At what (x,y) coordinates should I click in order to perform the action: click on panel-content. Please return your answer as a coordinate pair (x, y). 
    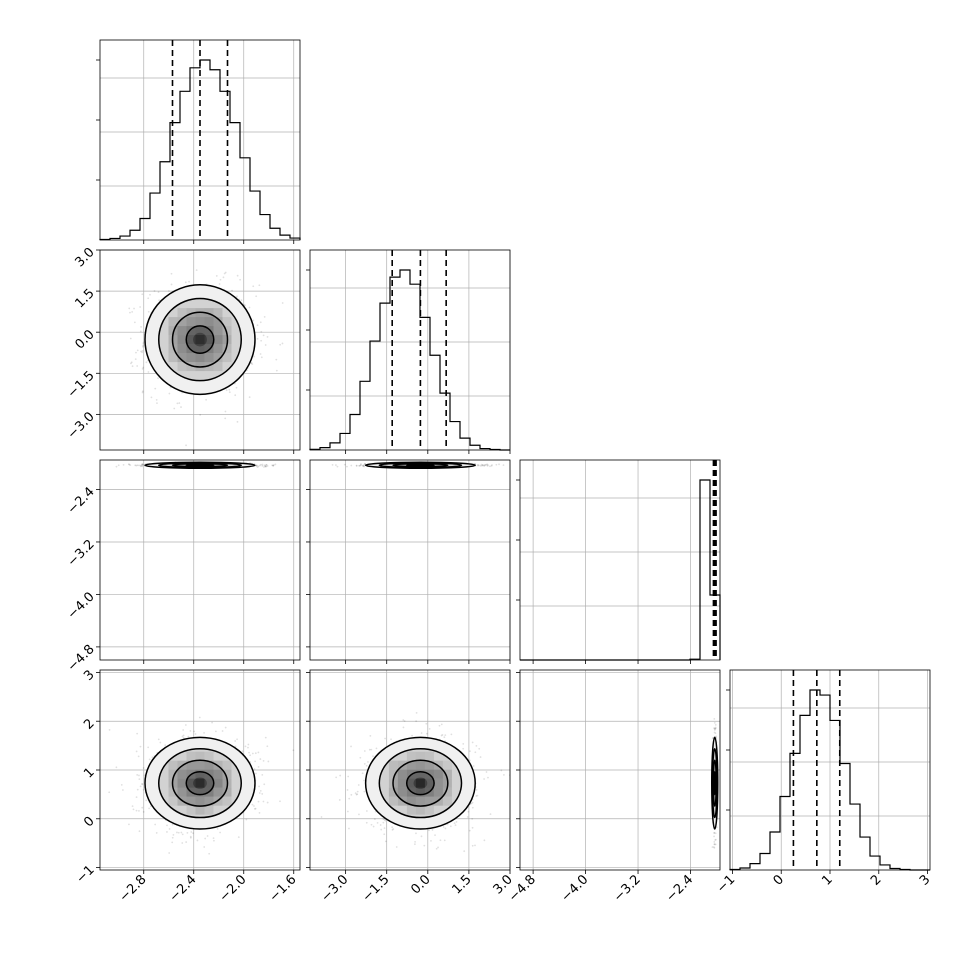
    Looking at the image, I should click on (418, 465).